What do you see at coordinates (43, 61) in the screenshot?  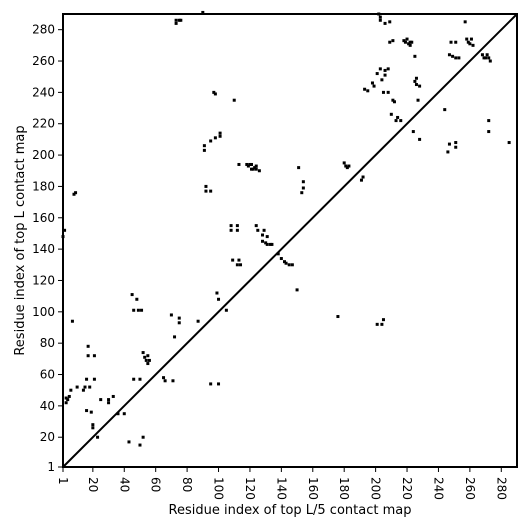 I see `y-tick-label: 260` at bounding box center [43, 61].